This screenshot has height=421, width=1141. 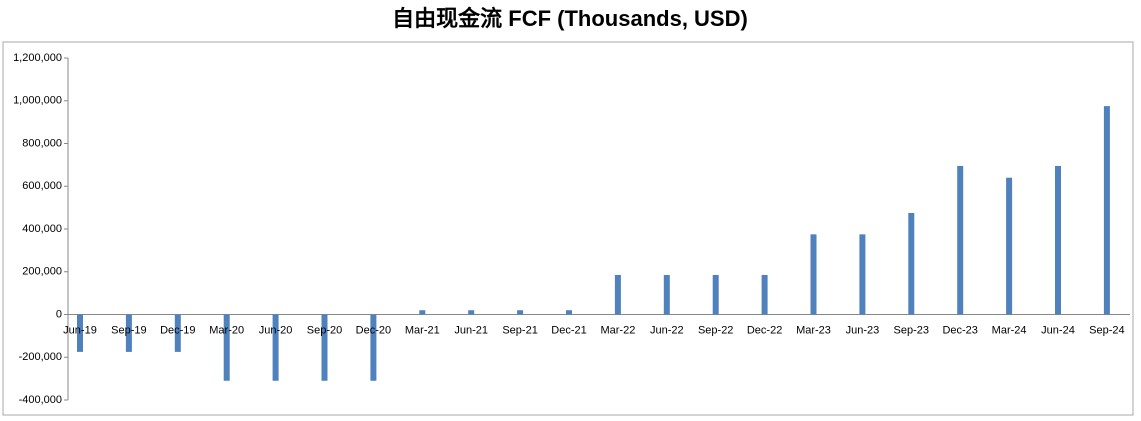 What do you see at coordinates (519, 330) in the screenshot?
I see `x-tick-label: Sep-21` at bounding box center [519, 330].